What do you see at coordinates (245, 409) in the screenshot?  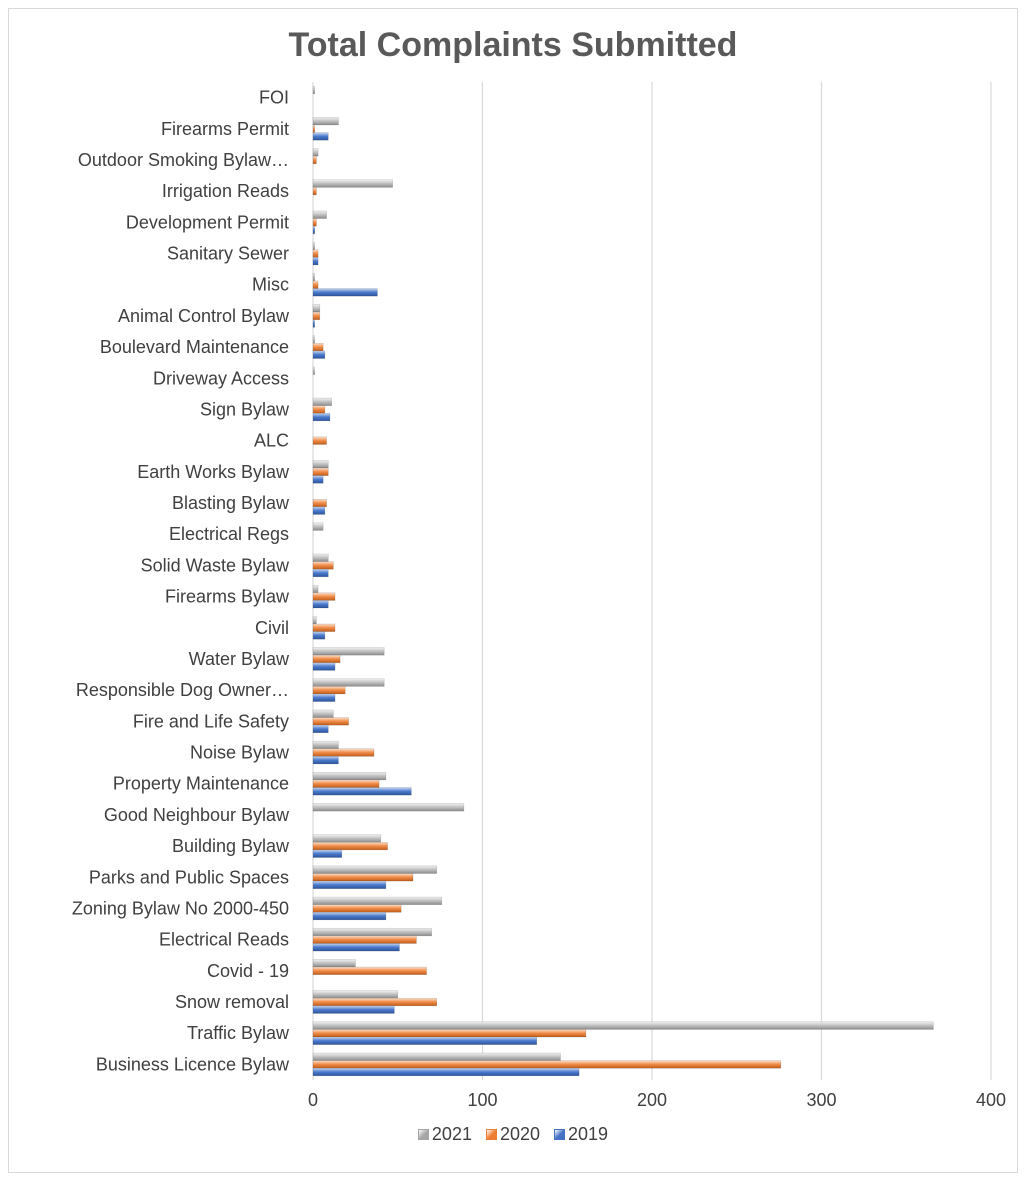 I see `category-label: Sign Bylaw` at bounding box center [245, 409].